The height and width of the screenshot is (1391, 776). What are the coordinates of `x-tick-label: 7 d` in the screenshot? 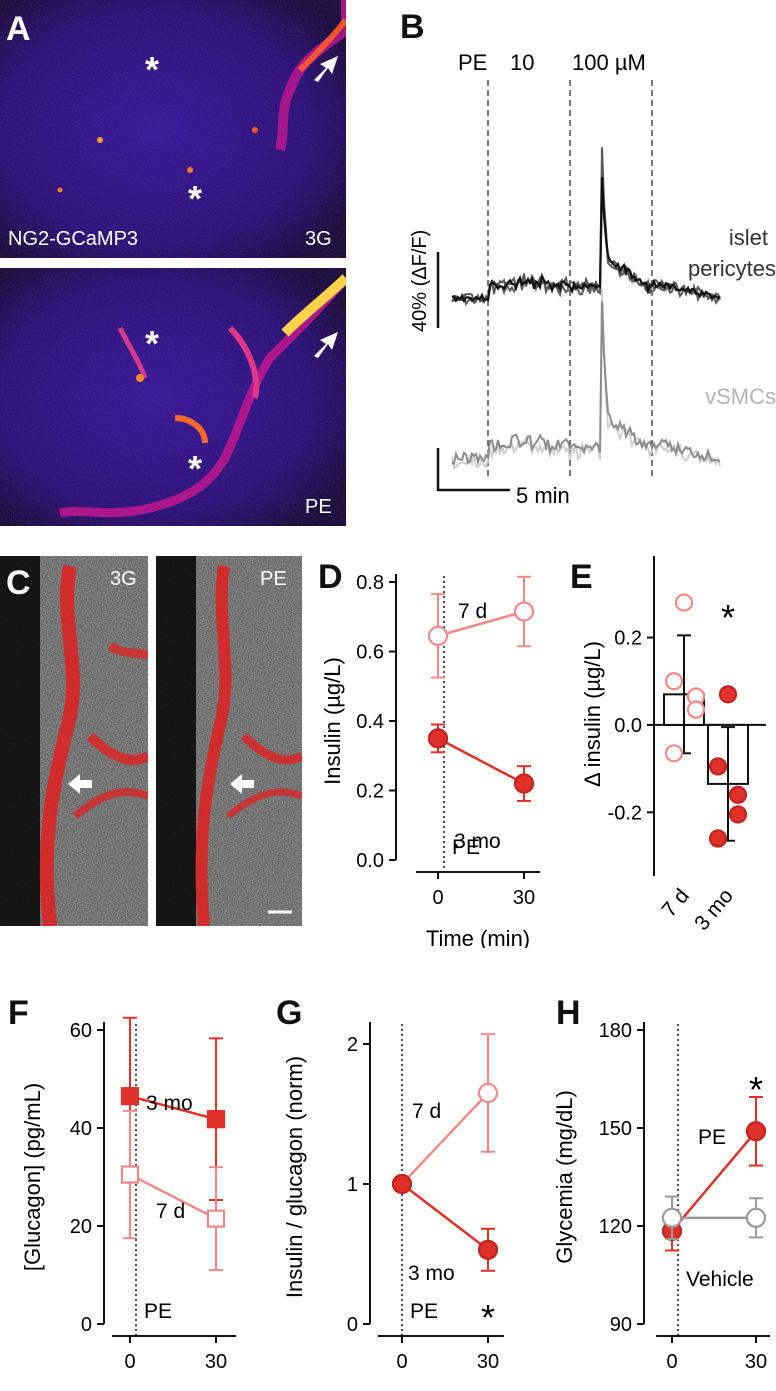 It's located at (675, 902).